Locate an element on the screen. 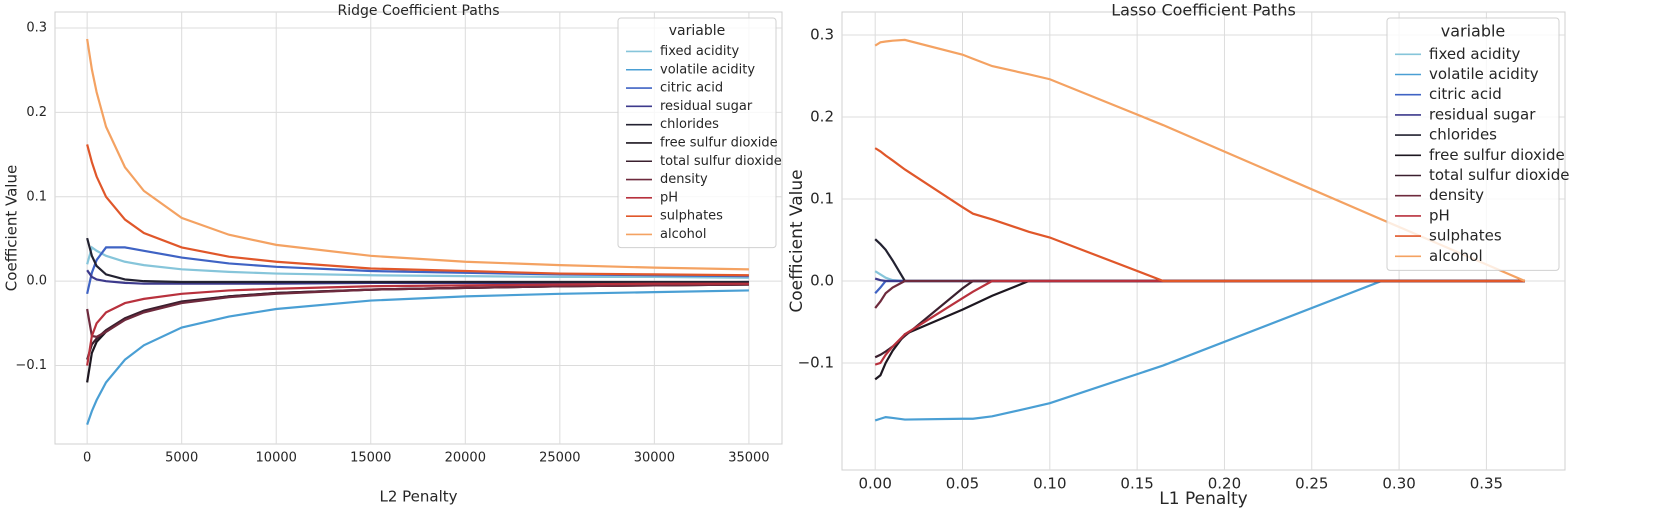 This screenshot has width=1667, height=513. x-tick-label: 0.05 is located at coordinates (962, 484).